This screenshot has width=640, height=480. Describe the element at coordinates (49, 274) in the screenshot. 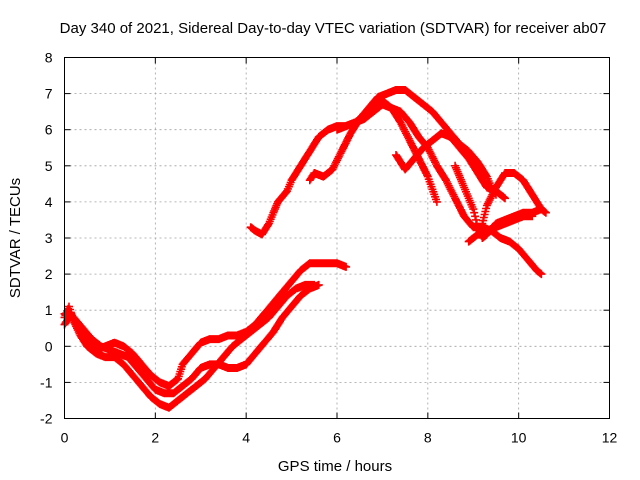

I see `y-tick-label: 2` at that location.